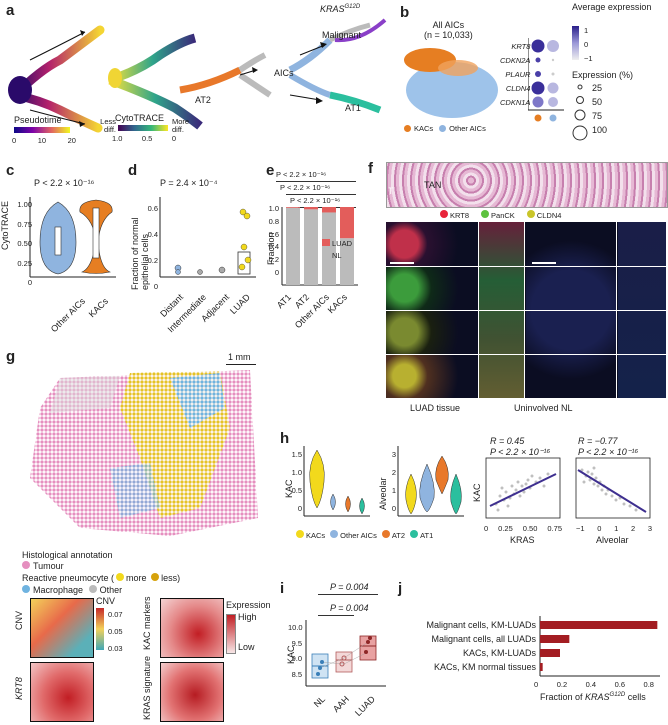 This screenshot has height=725, width=668. Describe the element at coordinates (345, 653) in the screenshot. I see `i-boxplots` at that location.